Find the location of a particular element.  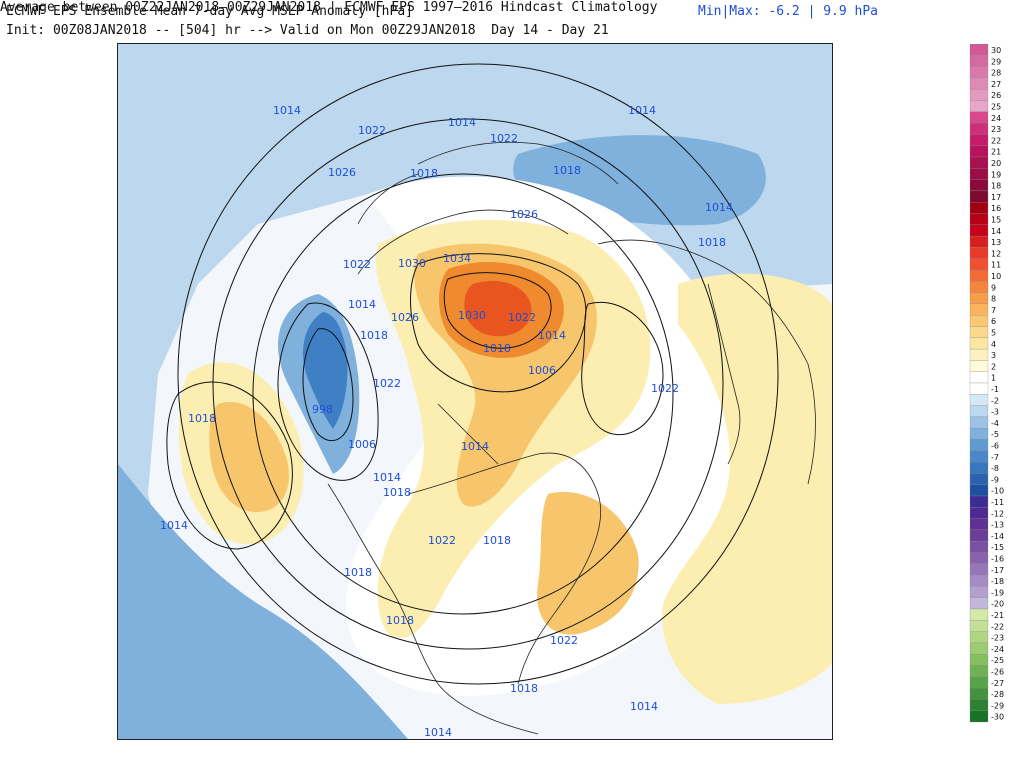

colorbar-tick-label: -29 is located at coordinates (997, 705).